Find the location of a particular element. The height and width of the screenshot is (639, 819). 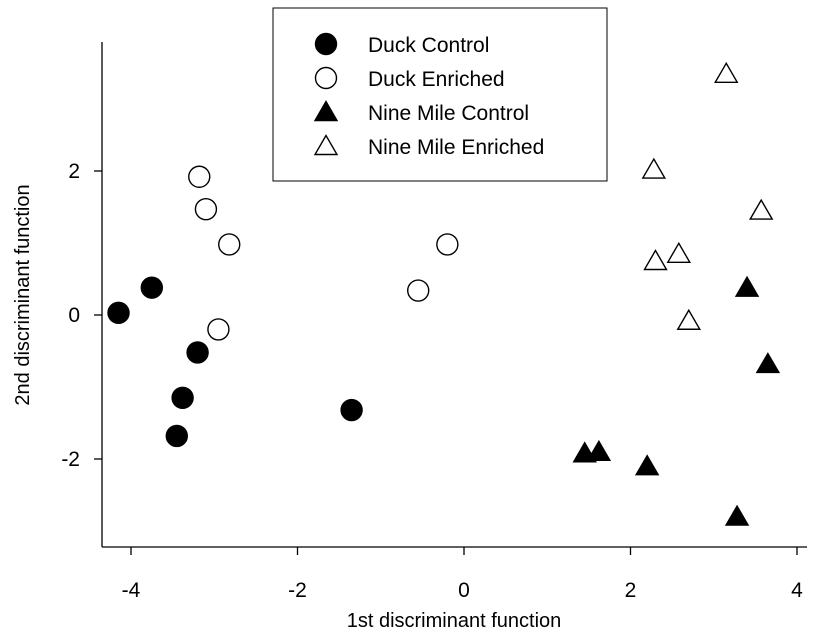

x-tick-label: 0 is located at coordinates (464, 590).